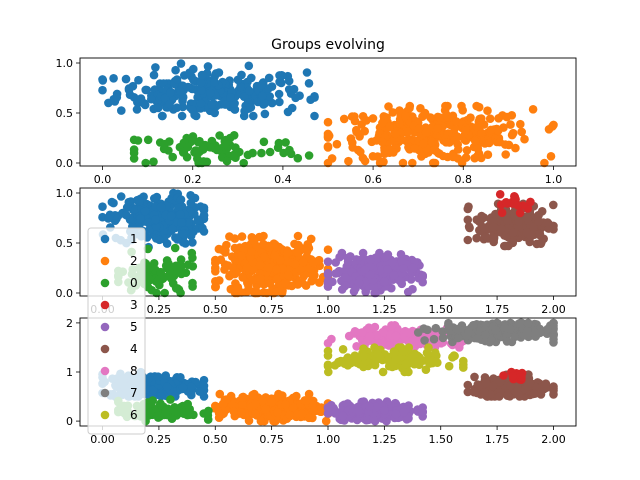  I want to click on x-tick-label: 1.00, so click(328, 439).